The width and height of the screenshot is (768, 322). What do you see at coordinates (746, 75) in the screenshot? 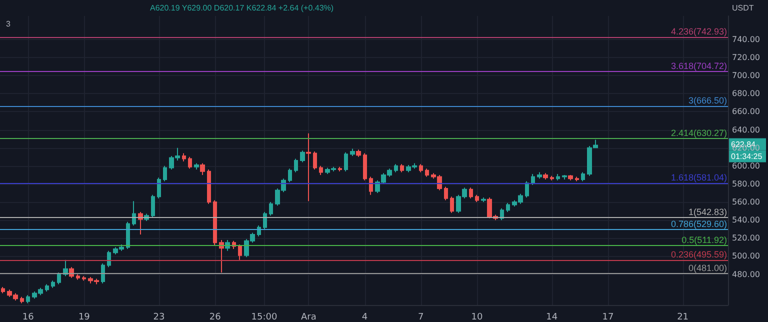
I see `y-tick-label: 700.00` at bounding box center [746, 75].